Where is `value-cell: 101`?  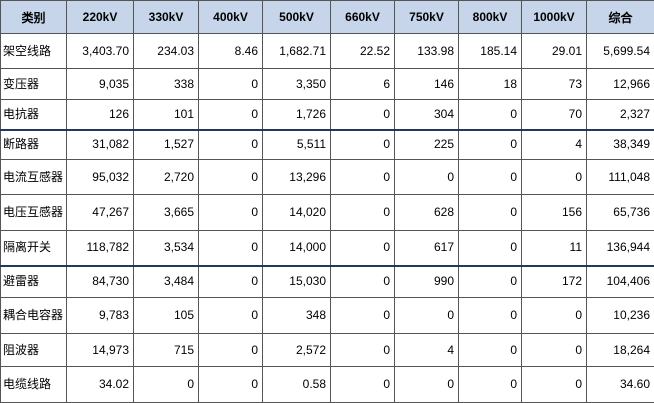
value-cell: 101 is located at coordinates (166, 115).